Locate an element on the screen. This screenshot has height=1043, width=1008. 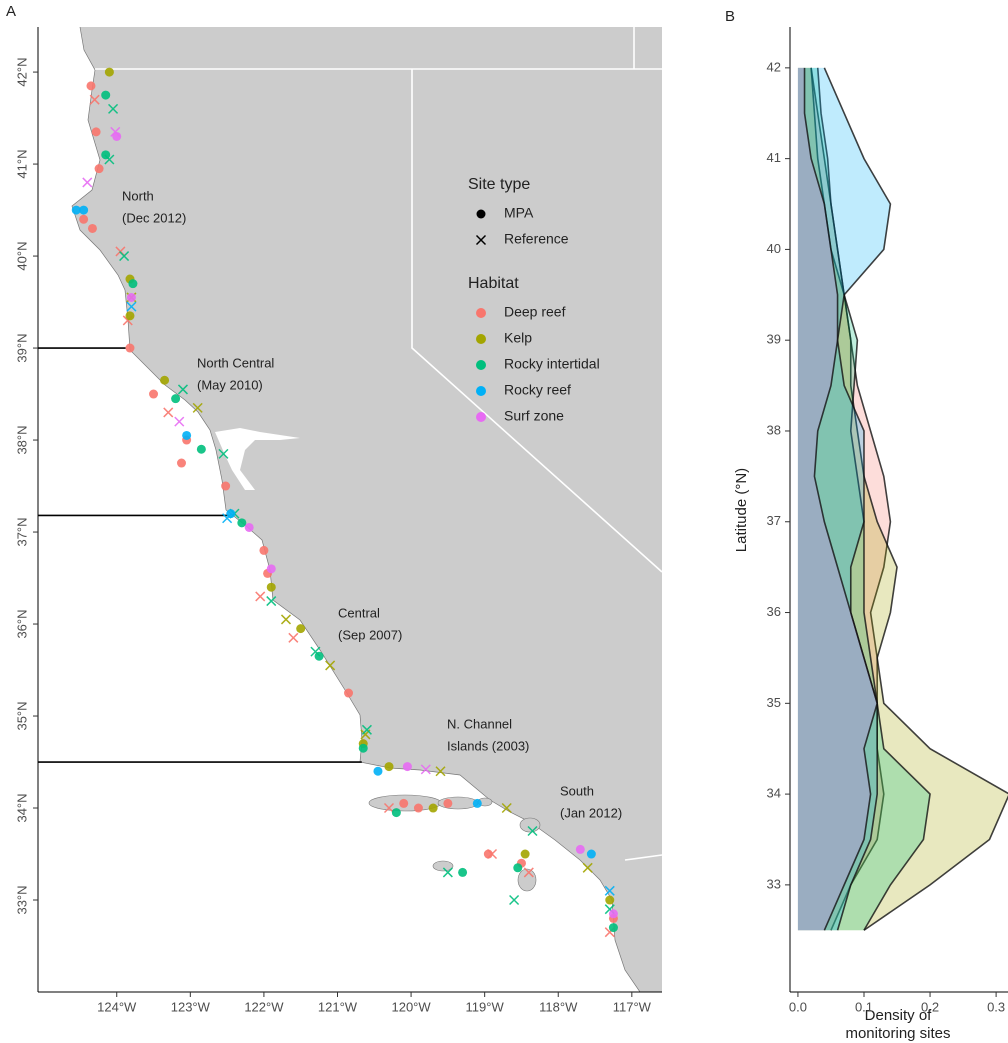
legend-title: Site type is located at coordinates (499, 184).